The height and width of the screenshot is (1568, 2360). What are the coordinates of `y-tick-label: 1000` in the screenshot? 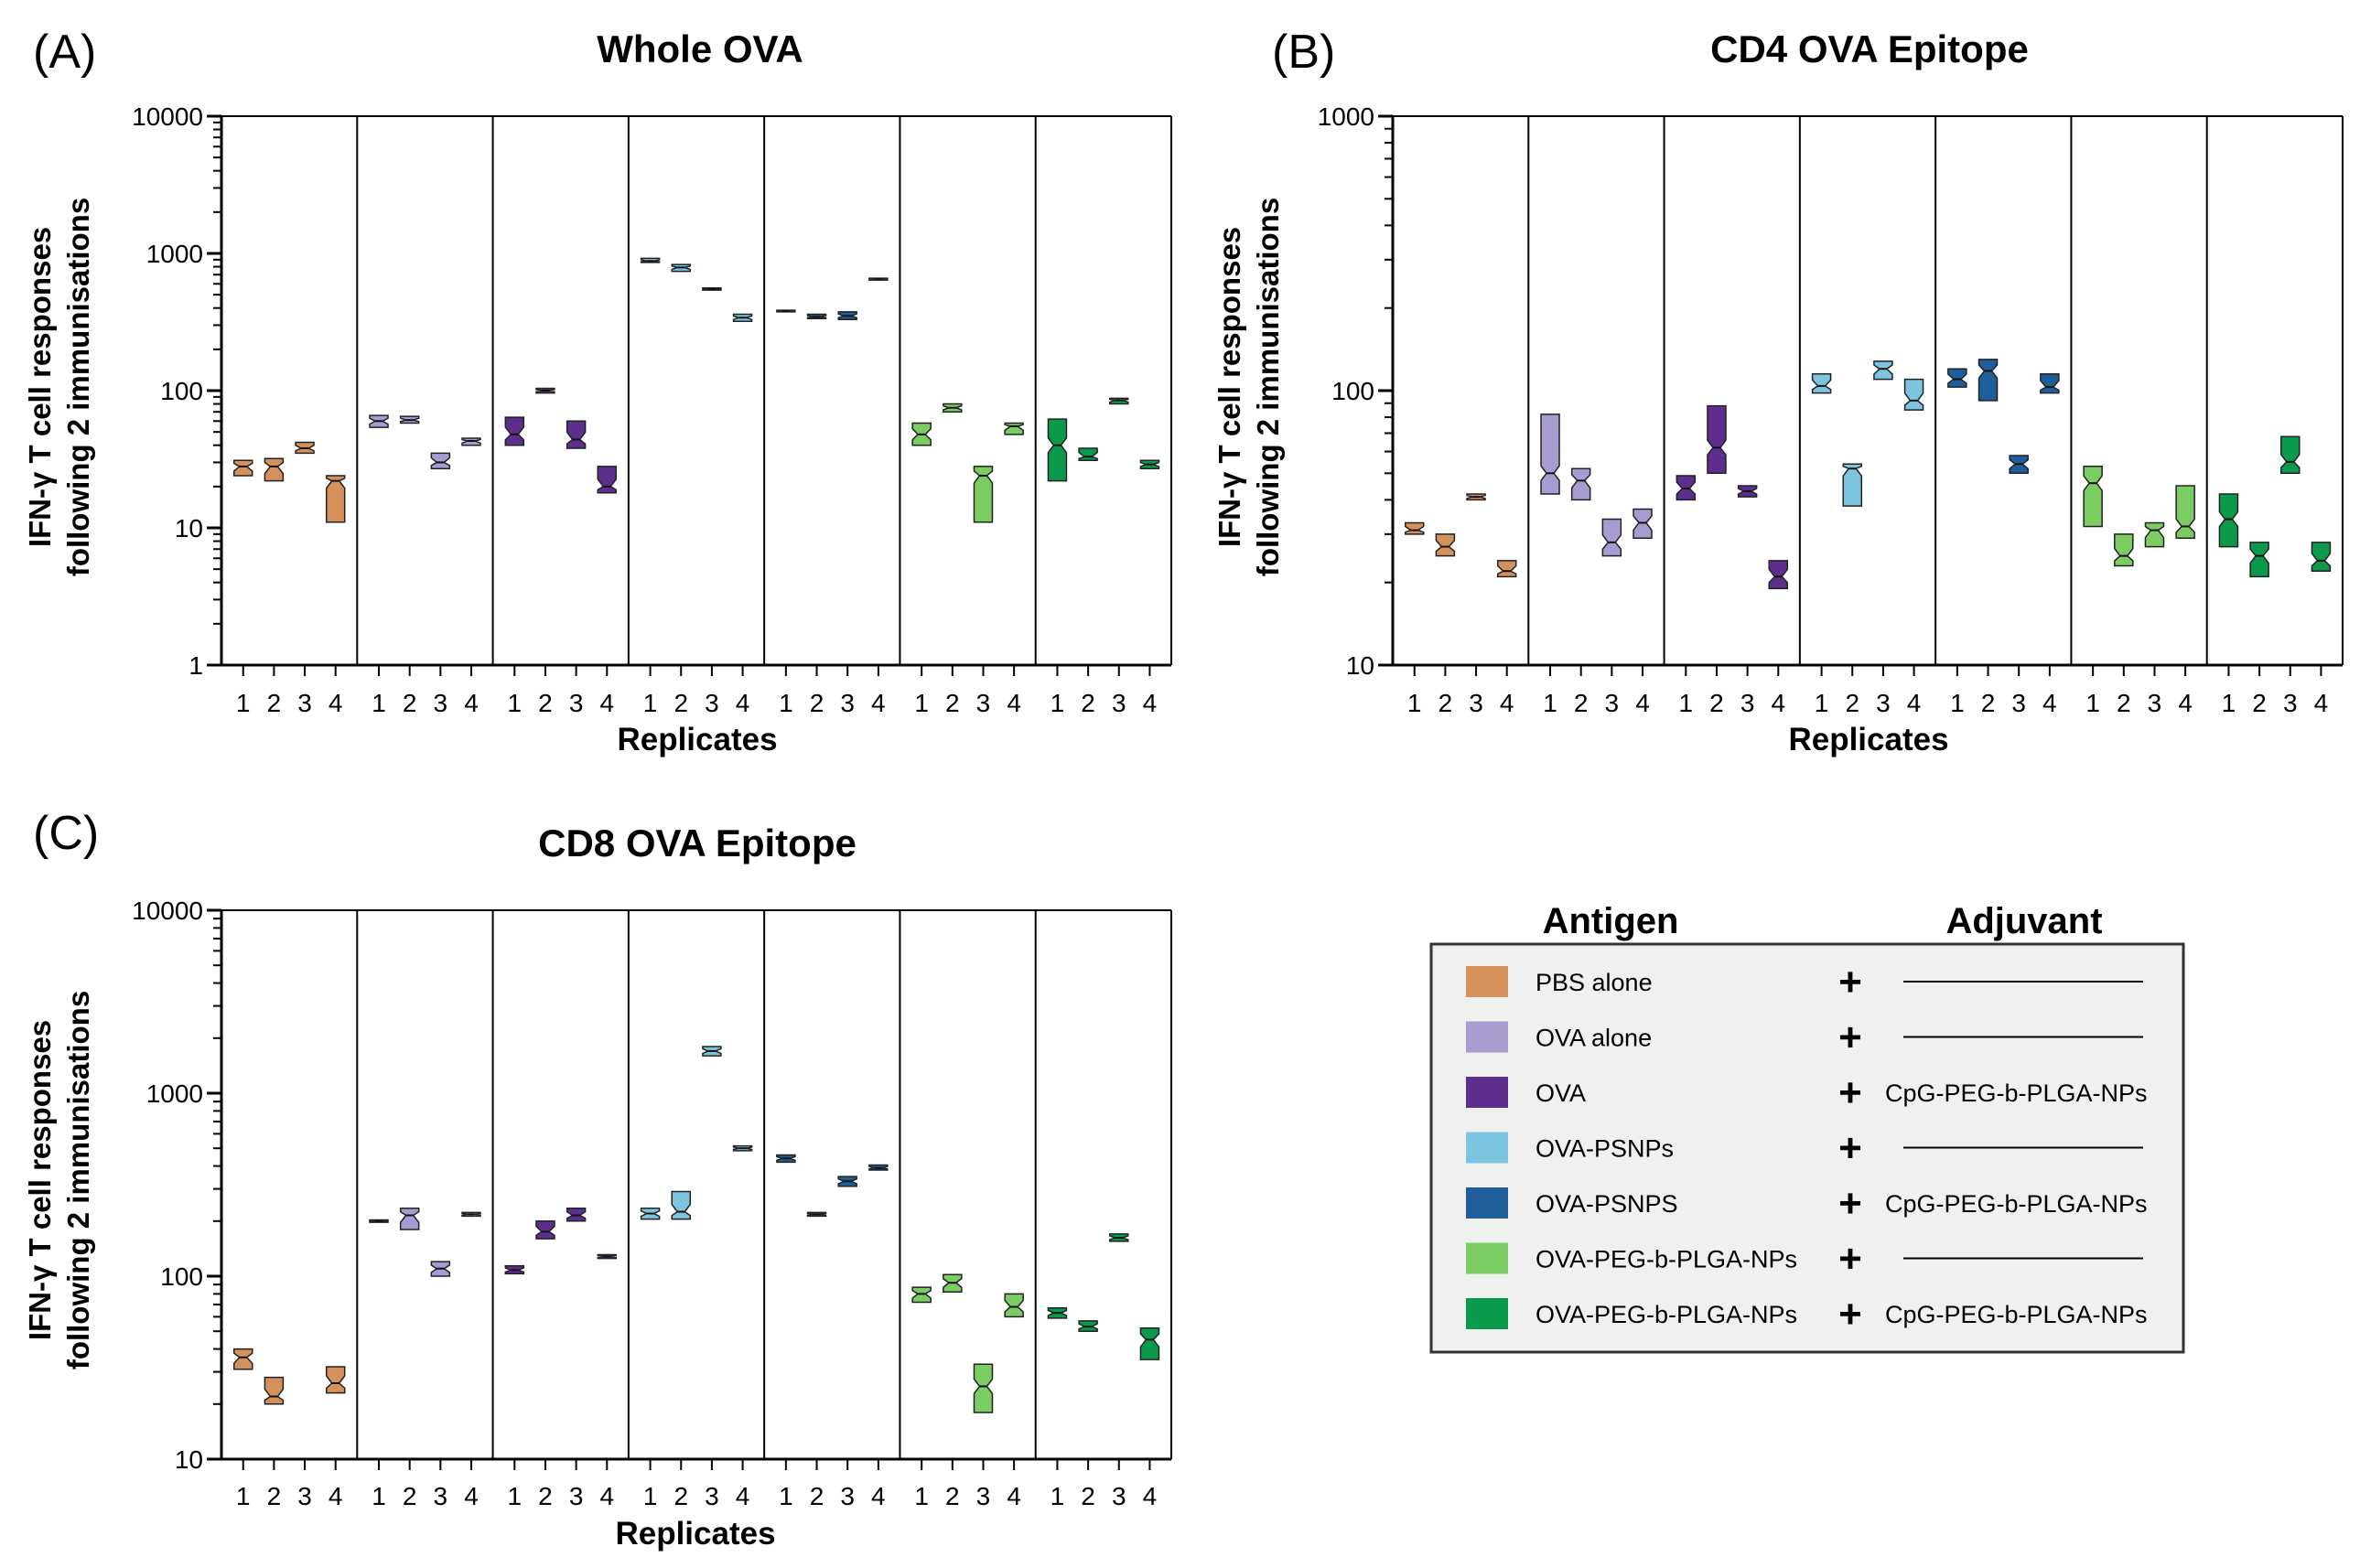 It's located at (174, 254).